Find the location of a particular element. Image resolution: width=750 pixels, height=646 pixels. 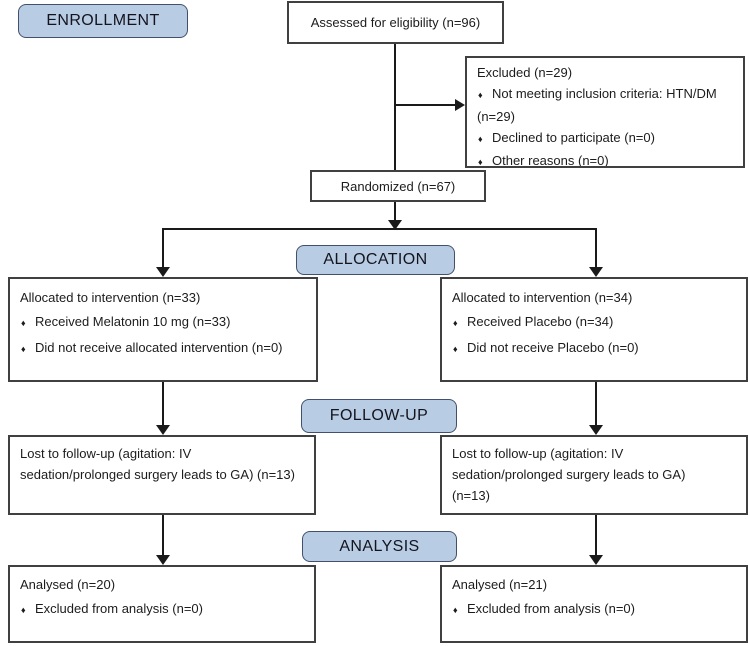

allocation-right-bullet2-text: Did not receive Placebo (n=0) is located at coordinates (553, 347).